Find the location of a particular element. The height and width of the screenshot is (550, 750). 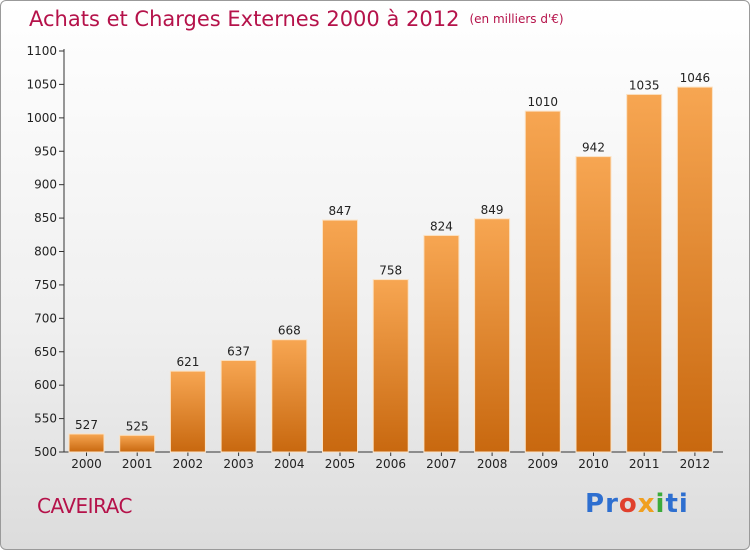

bar-value-label: 758 is located at coordinates (390, 271).